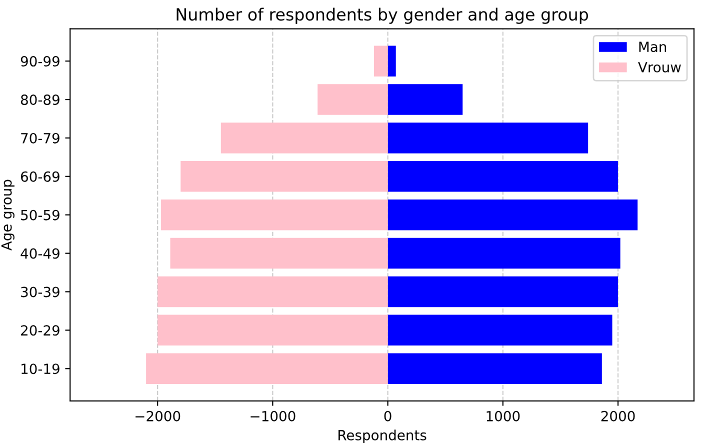 Image resolution: width=701 pixels, height=443 pixels. I want to click on y-tick-label: 90-99, so click(40, 61).